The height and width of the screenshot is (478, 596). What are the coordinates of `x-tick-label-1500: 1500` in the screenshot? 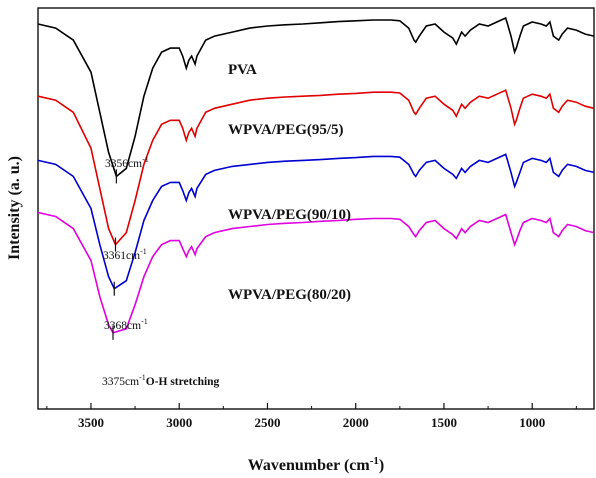 It's located at (444, 422).